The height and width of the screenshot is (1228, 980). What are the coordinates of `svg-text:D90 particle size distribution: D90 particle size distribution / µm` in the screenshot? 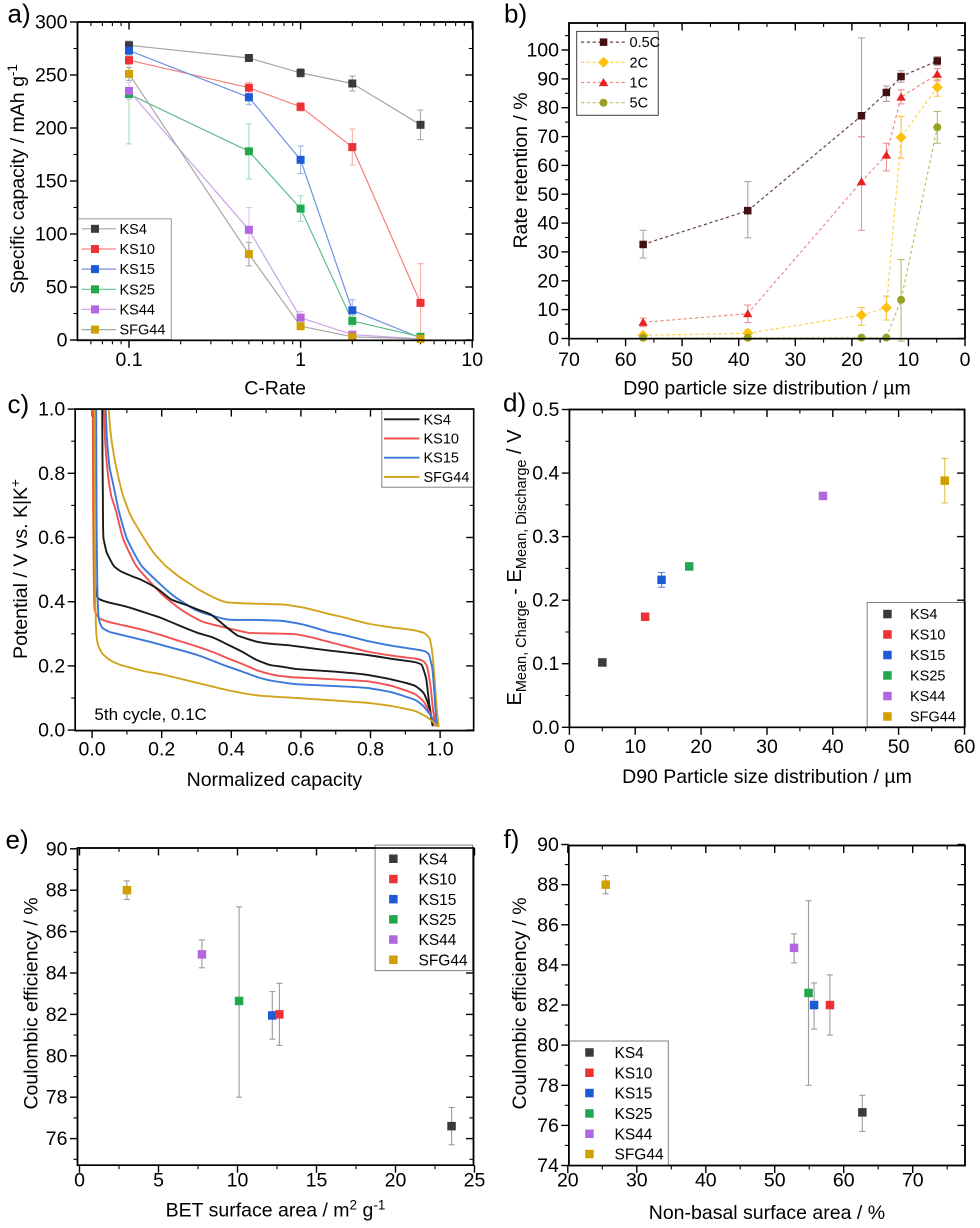 It's located at (767, 389).